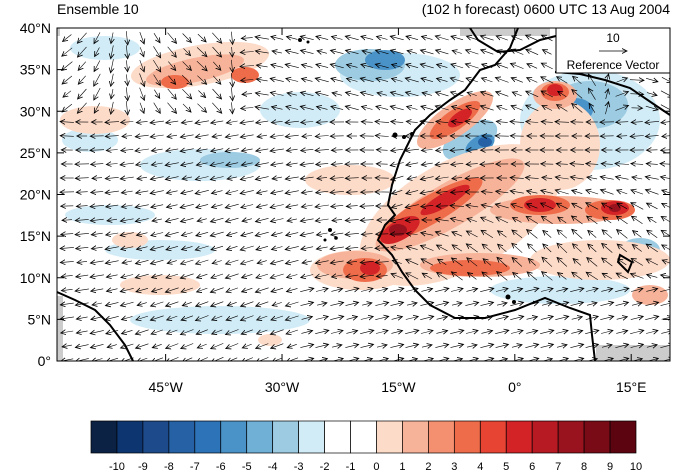 The image size is (673, 471). I want to click on colorbar-label: -6, so click(221, 466).